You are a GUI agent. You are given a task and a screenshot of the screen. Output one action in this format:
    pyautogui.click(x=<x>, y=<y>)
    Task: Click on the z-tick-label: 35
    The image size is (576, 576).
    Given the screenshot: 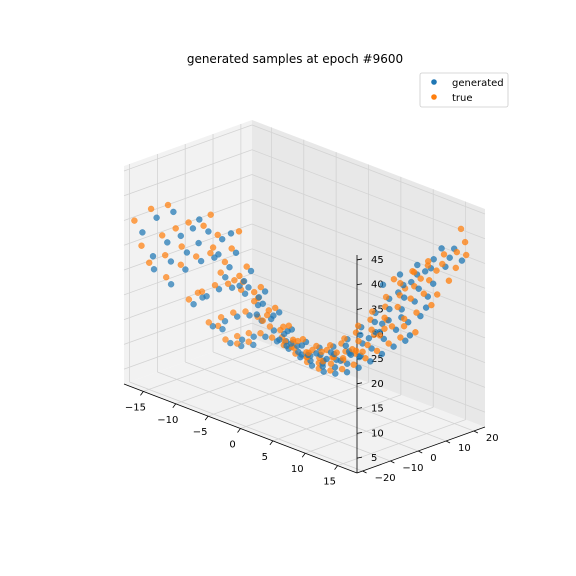 What is the action you would take?
    pyautogui.click(x=377, y=310)
    